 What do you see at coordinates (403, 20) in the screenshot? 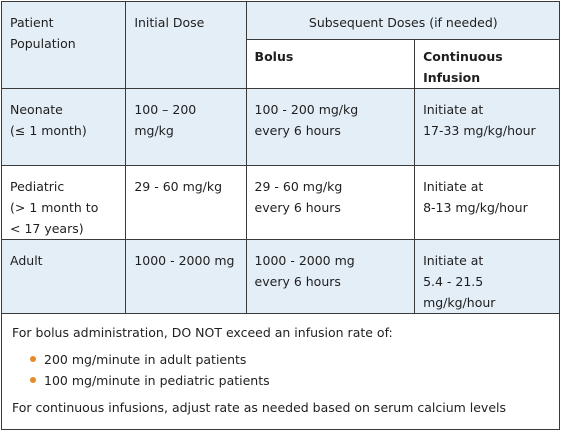
I see `header-subsequent-doses: Subsequent Doses (if needed)` at bounding box center [403, 20].